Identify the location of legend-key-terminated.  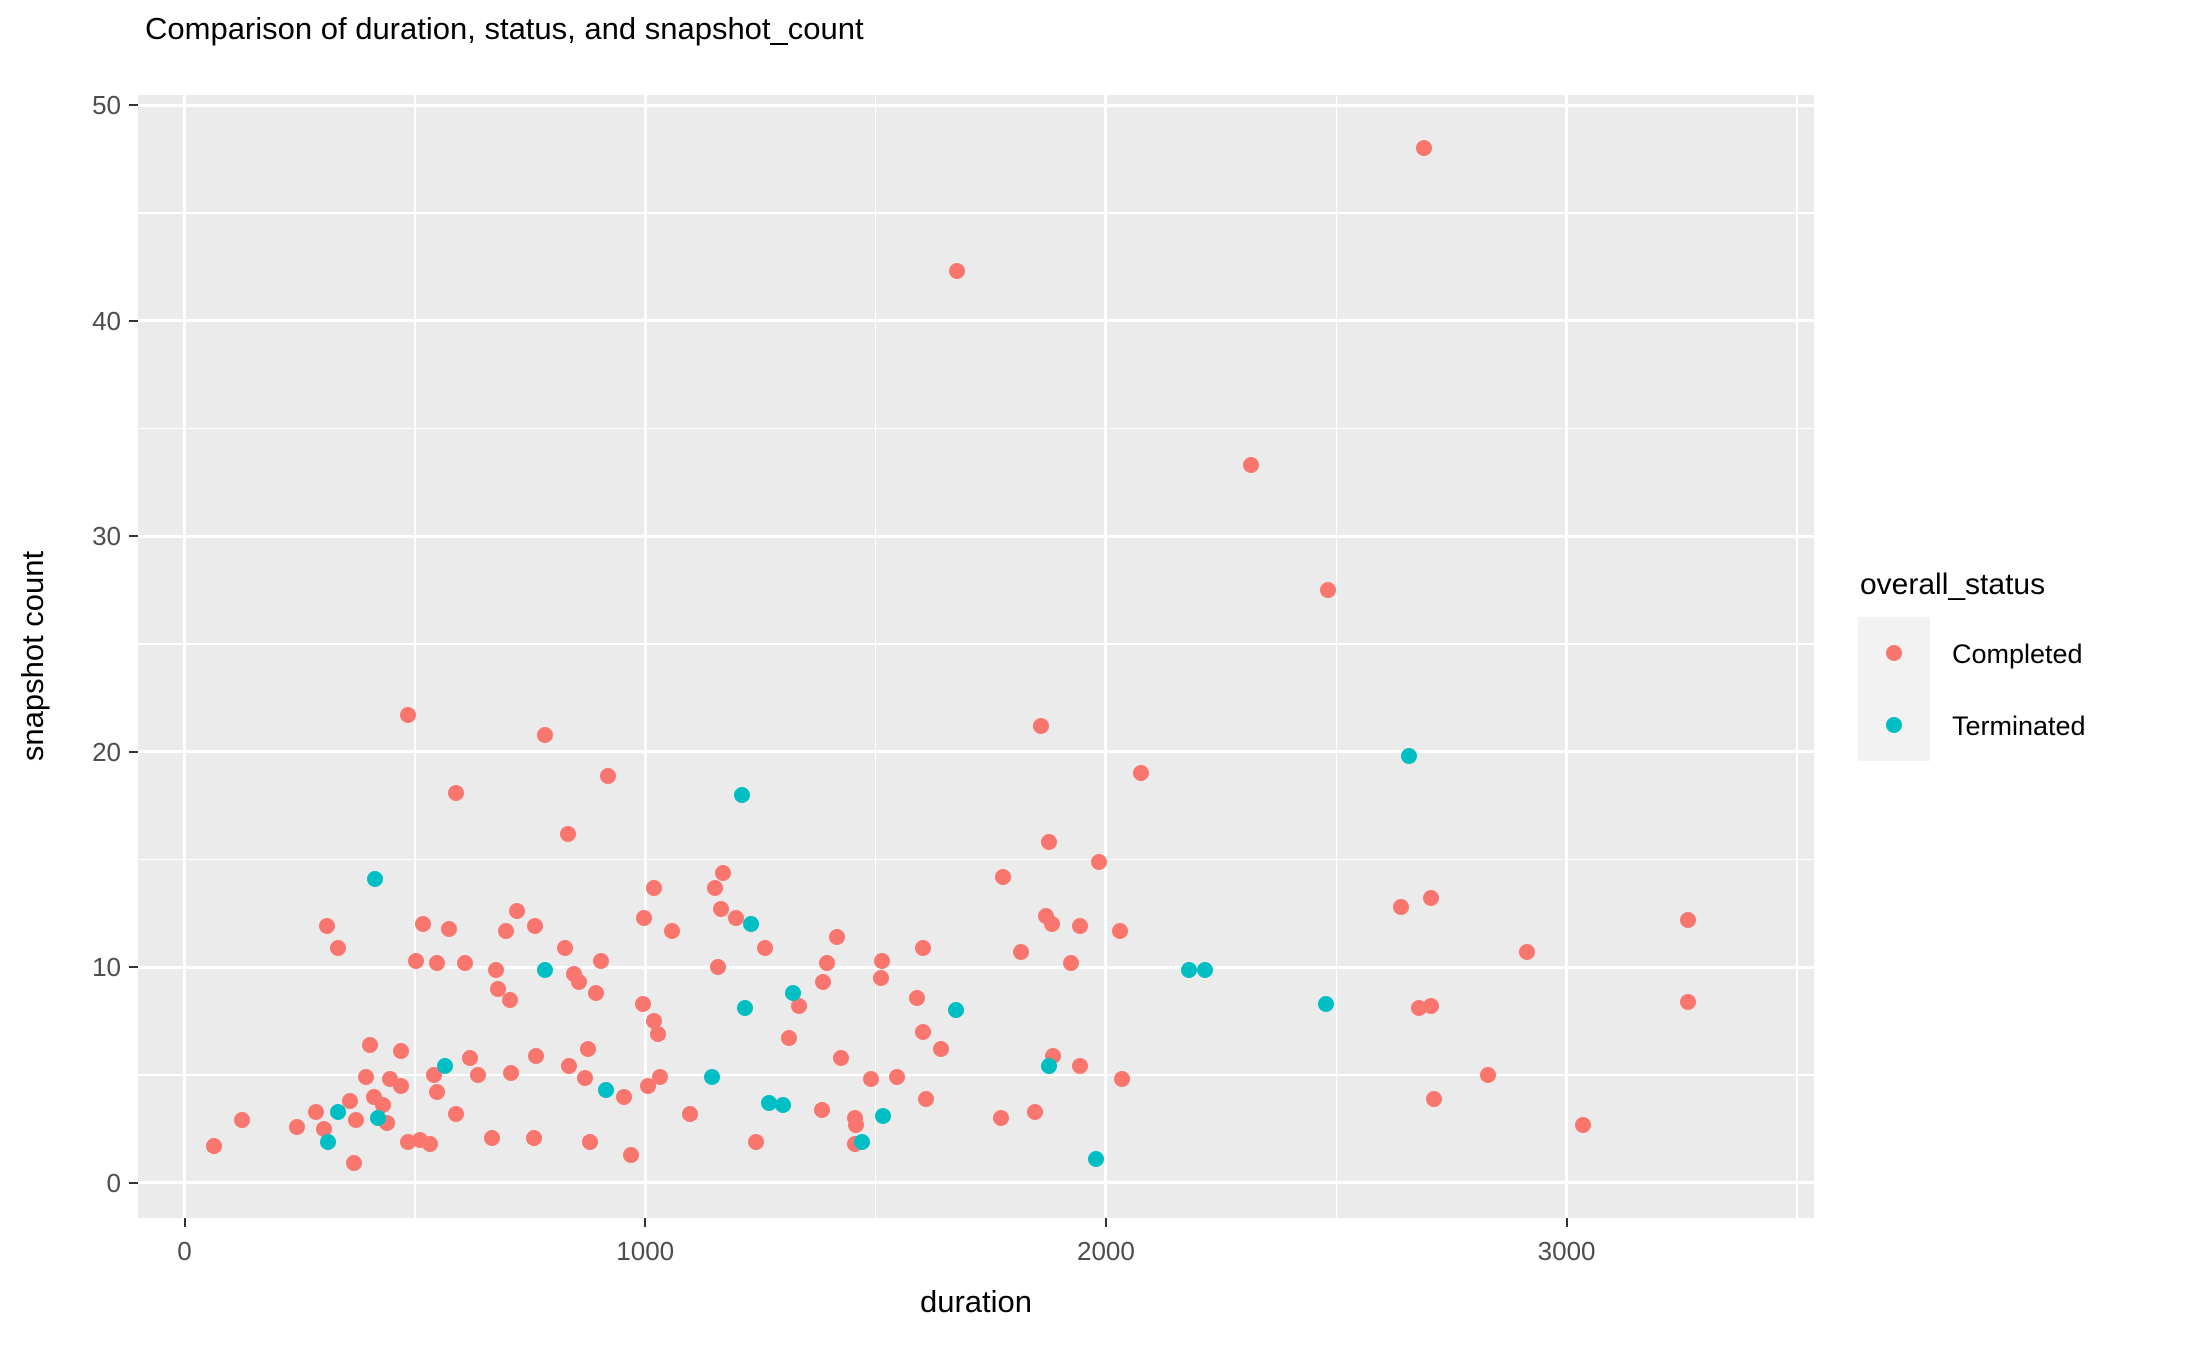
(1894, 725).